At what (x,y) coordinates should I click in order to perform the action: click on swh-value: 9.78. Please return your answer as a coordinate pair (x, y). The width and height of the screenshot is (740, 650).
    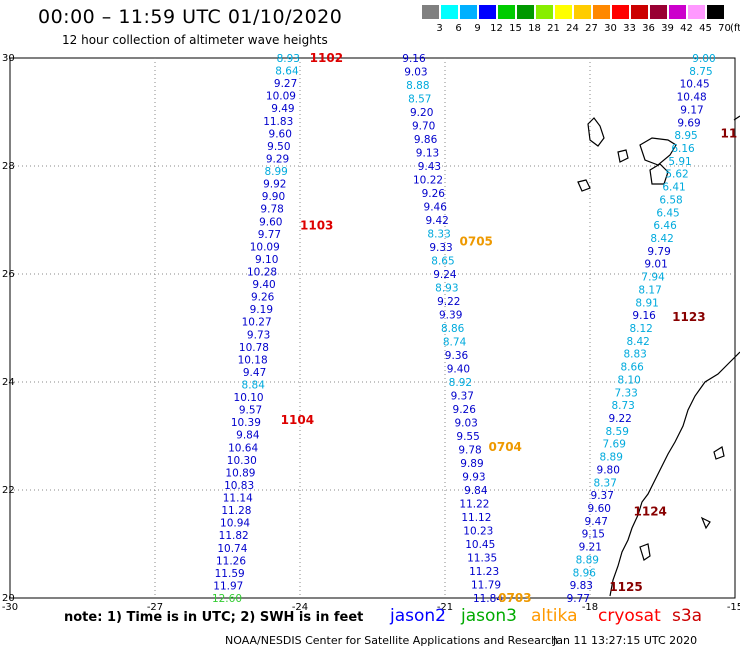
    Looking at the image, I should click on (469, 451).